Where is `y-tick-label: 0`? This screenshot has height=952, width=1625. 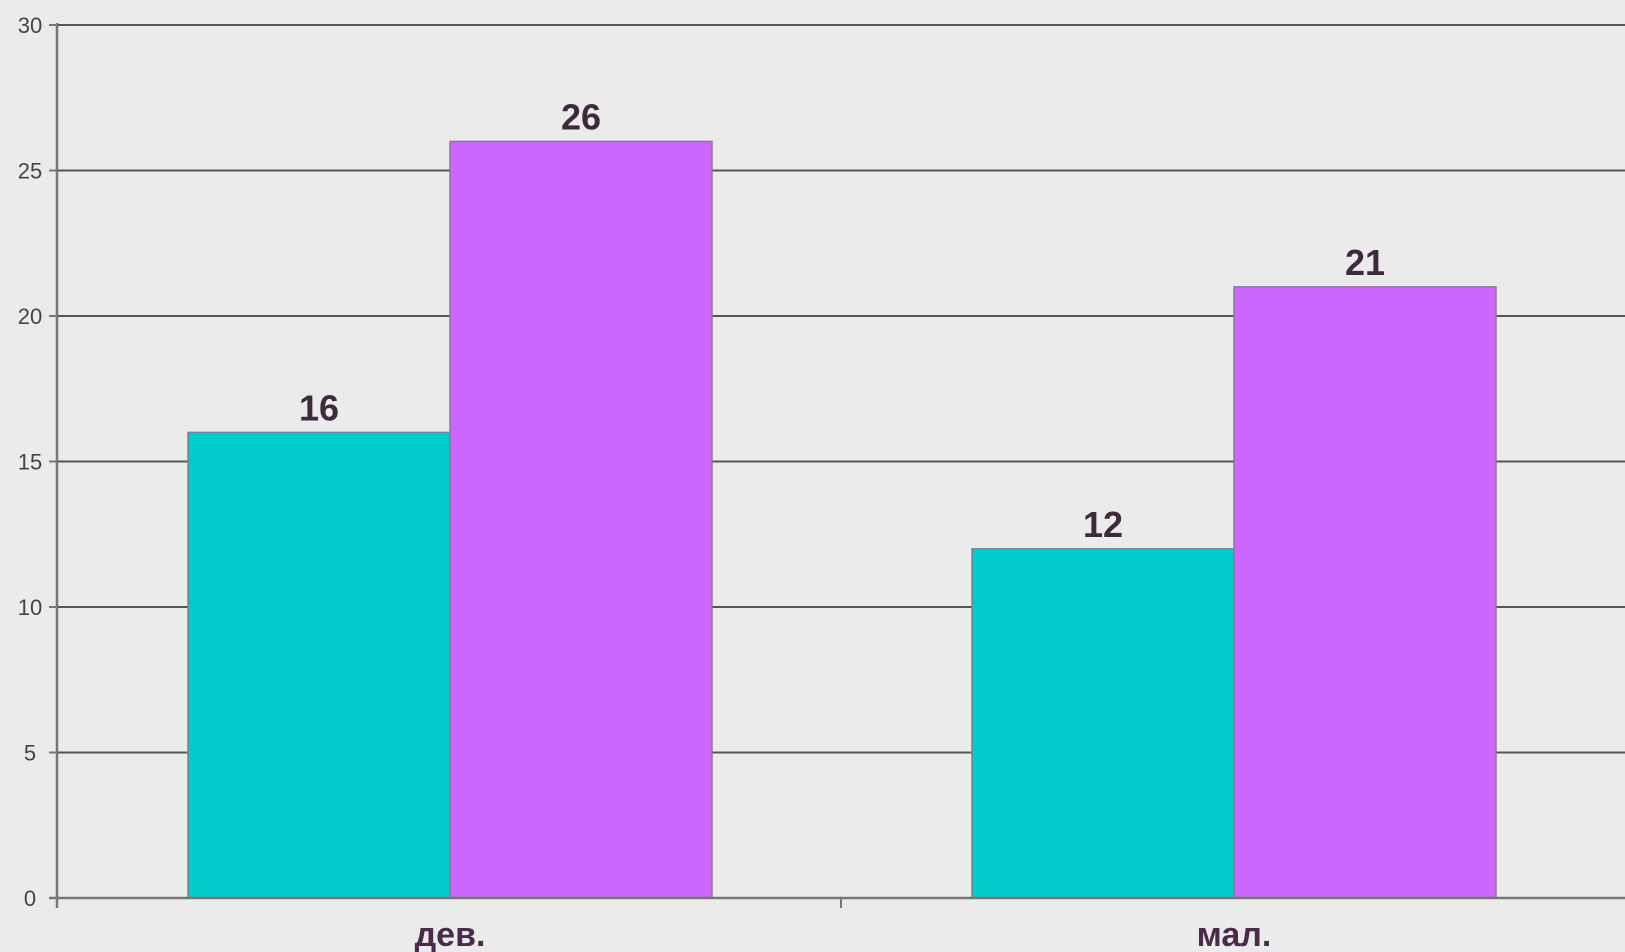 y-tick-label: 0 is located at coordinates (30, 898).